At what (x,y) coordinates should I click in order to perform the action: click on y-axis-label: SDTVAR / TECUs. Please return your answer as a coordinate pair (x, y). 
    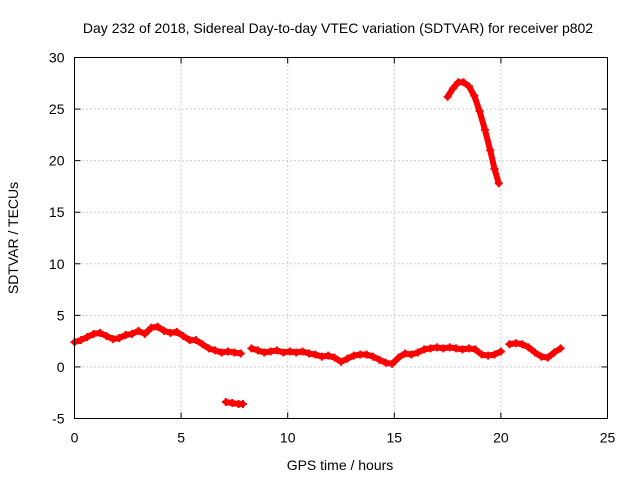
    Looking at the image, I should click on (13, 238).